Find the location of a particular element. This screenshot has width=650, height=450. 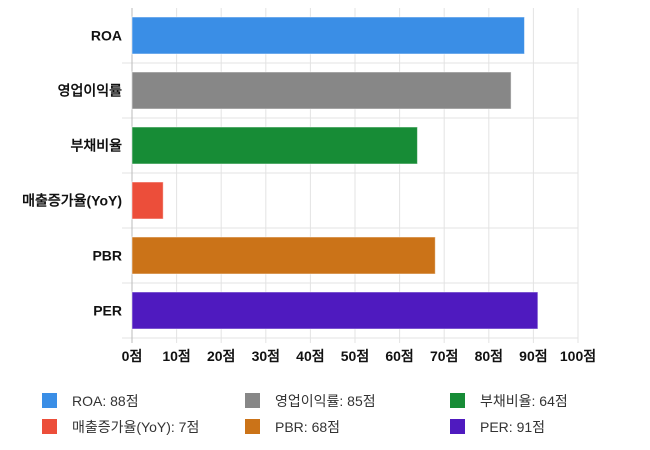

x-tick-label: 0점 is located at coordinates (132, 356).